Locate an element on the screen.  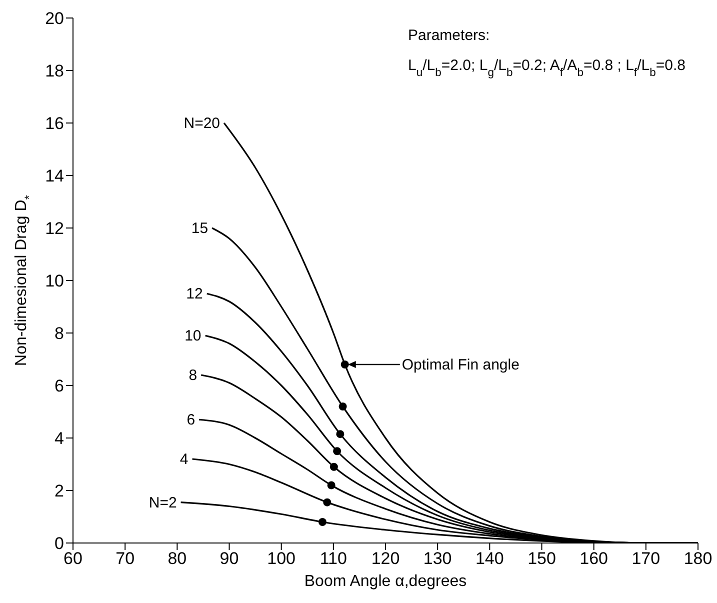
y-tick-label: 18 is located at coordinates (54, 71).